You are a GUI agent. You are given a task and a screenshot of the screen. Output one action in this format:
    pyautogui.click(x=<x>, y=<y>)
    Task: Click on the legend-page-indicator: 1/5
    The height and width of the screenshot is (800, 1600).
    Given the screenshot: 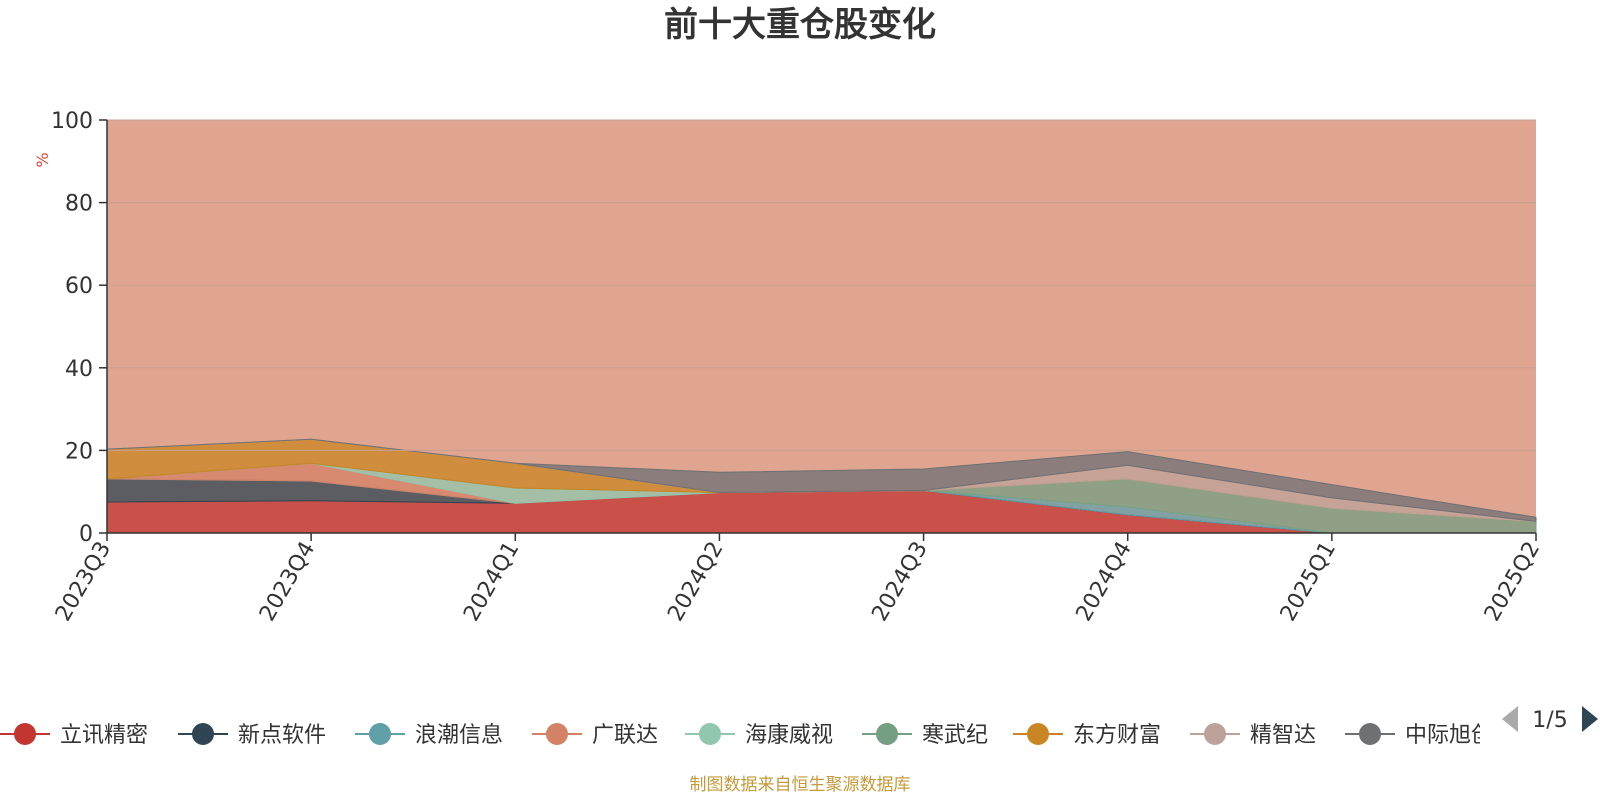 What is the action you would take?
    pyautogui.click(x=1549, y=720)
    